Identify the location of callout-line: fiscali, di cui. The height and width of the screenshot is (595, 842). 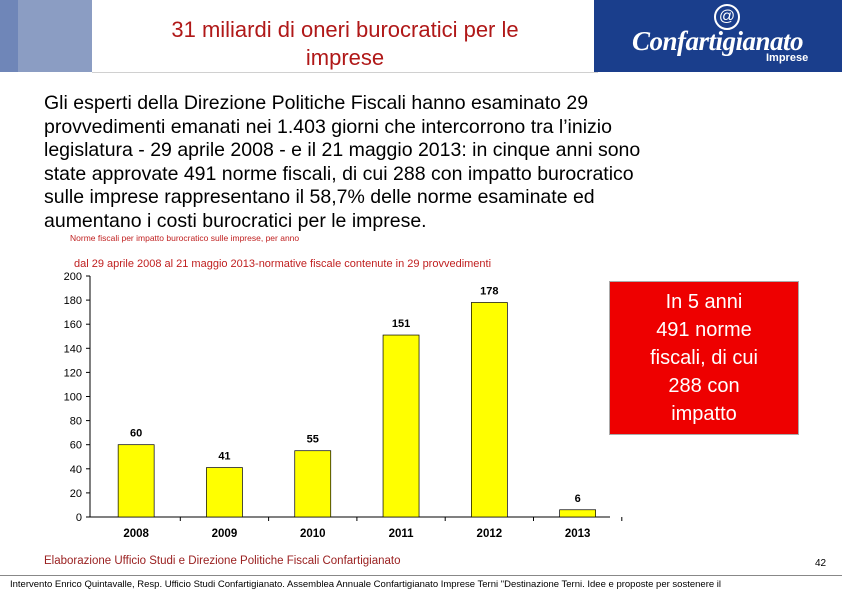
(704, 358).